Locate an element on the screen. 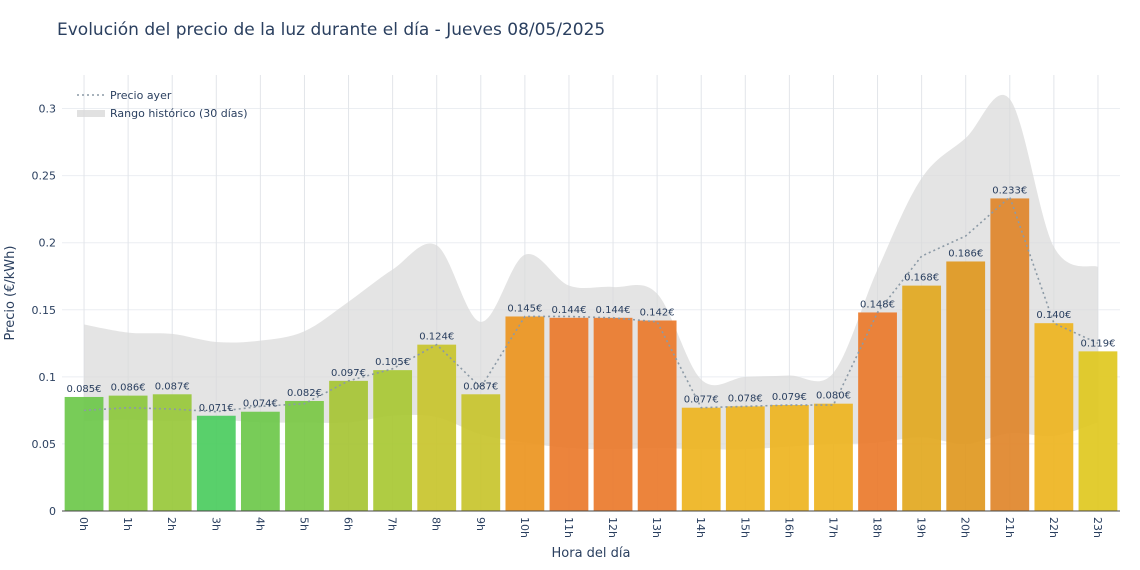  bar-value-label: 0.086€ is located at coordinates (128, 388).